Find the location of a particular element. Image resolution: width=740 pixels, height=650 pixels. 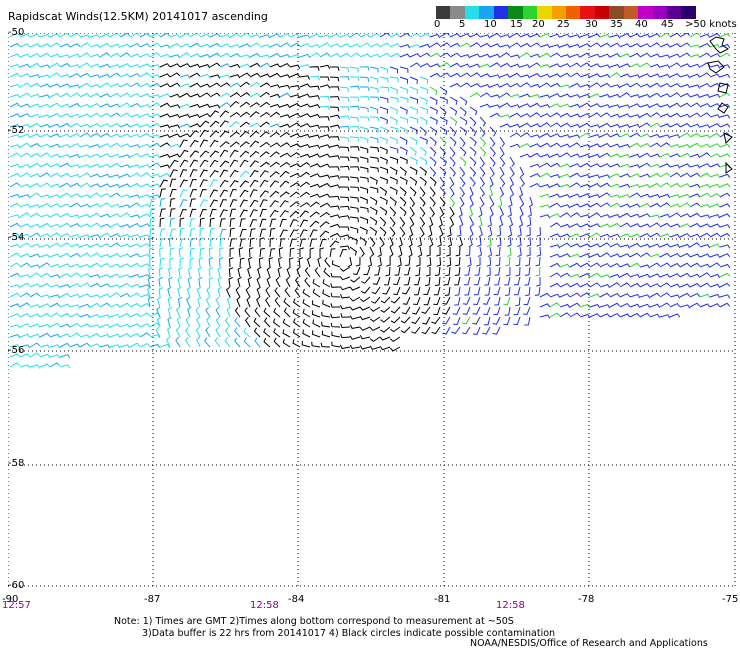

colorbar-label: 20 is located at coordinates (538, 24).